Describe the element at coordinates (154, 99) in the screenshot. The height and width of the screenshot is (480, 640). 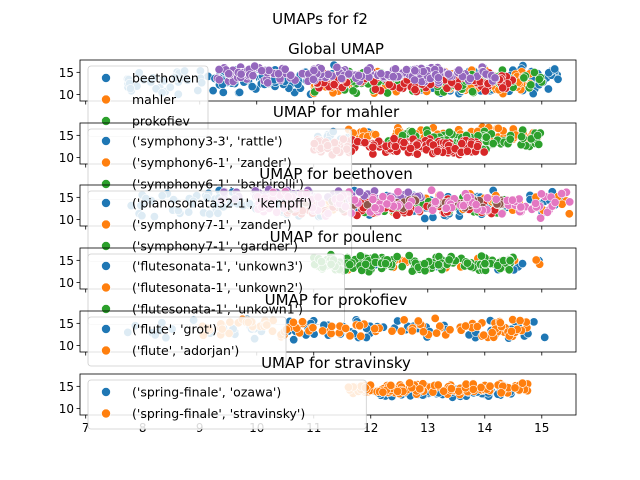
I see `legend-label: mahler` at that location.